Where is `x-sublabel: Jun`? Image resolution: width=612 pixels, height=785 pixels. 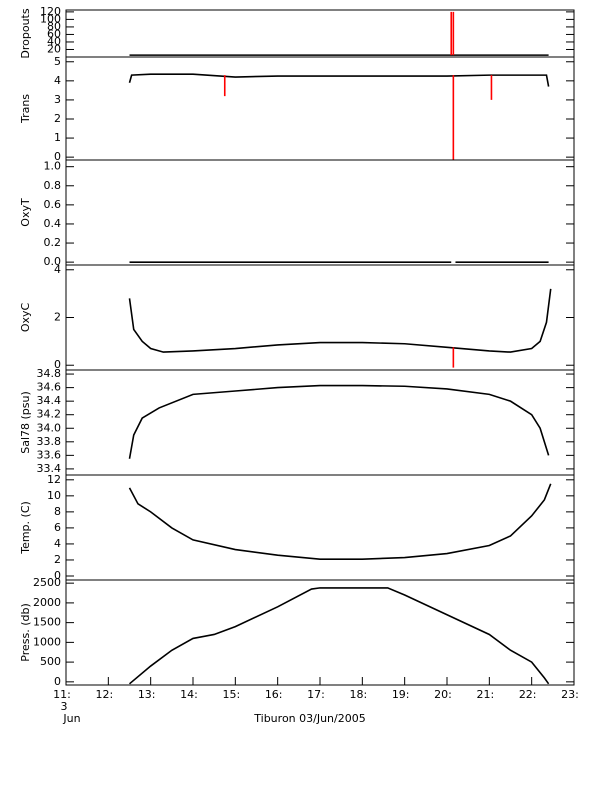 x-sublabel: Jun is located at coordinates (71, 718).